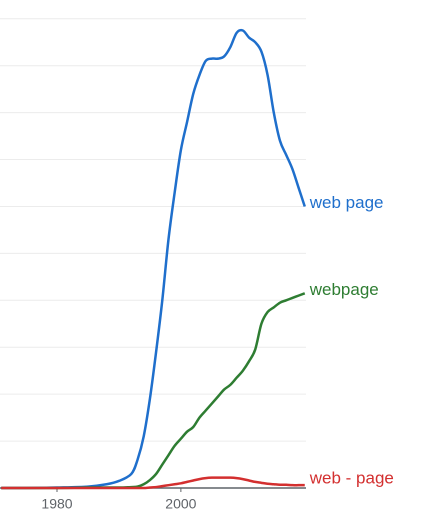 Image resolution: width=431 pixels, height=515 pixels. Describe the element at coordinates (344, 289) in the screenshot. I see `series-label: webpage` at that location.